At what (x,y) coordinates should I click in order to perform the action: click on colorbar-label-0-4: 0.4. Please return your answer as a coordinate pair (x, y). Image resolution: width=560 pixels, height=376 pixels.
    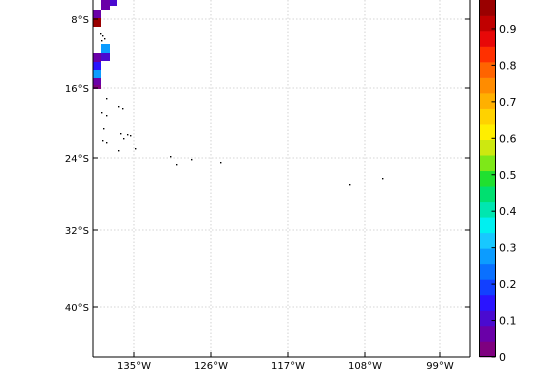
    Looking at the image, I should click on (508, 211).